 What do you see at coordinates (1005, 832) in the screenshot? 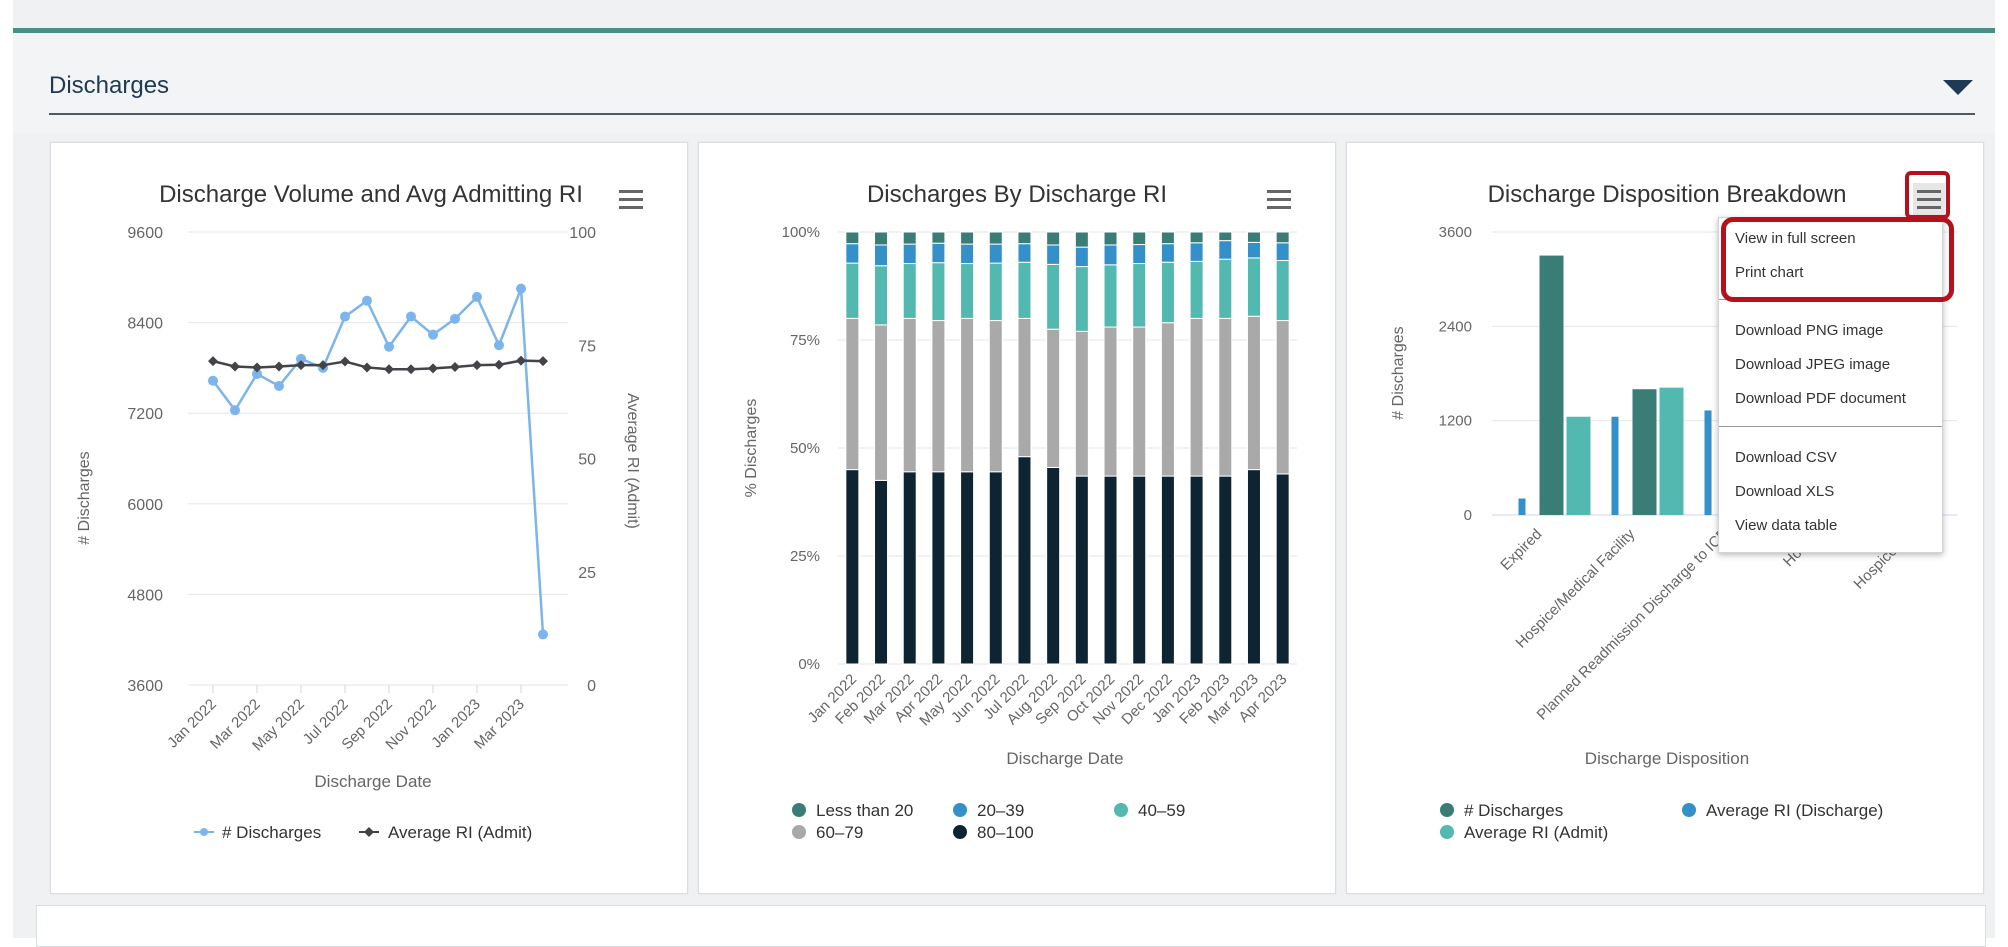
I see `legend-item-80-100: 80–100` at bounding box center [1005, 832].